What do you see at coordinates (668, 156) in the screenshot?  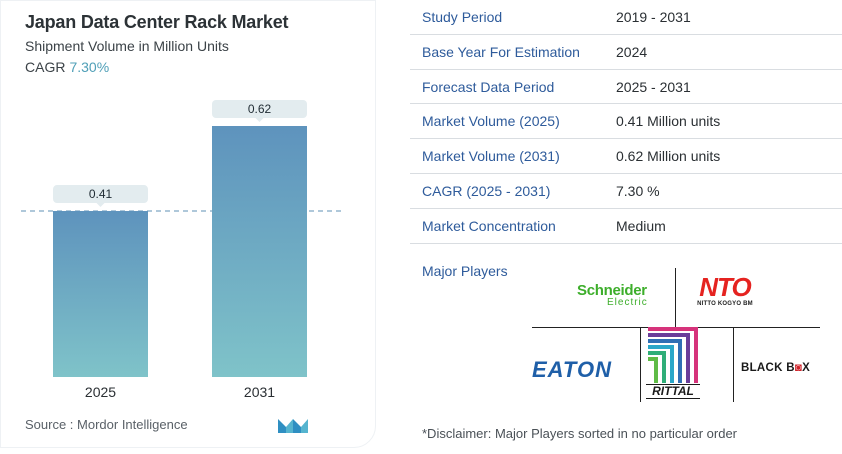 I see `table-row-value: 0.62 Million units` at bounding box center [668, 156].